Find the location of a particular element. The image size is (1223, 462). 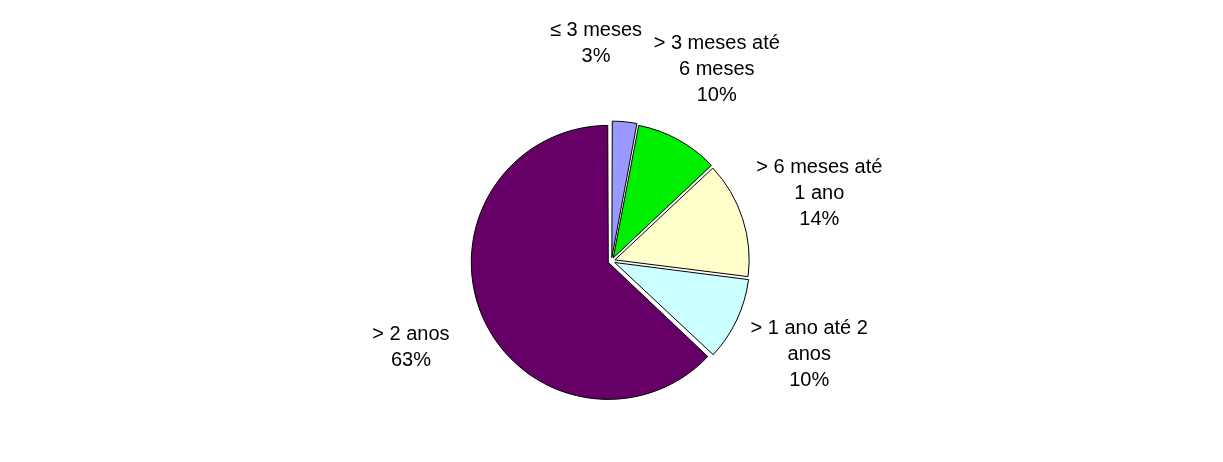

slice-label: ≤ 3 meses is located at coordinates (596, 28).